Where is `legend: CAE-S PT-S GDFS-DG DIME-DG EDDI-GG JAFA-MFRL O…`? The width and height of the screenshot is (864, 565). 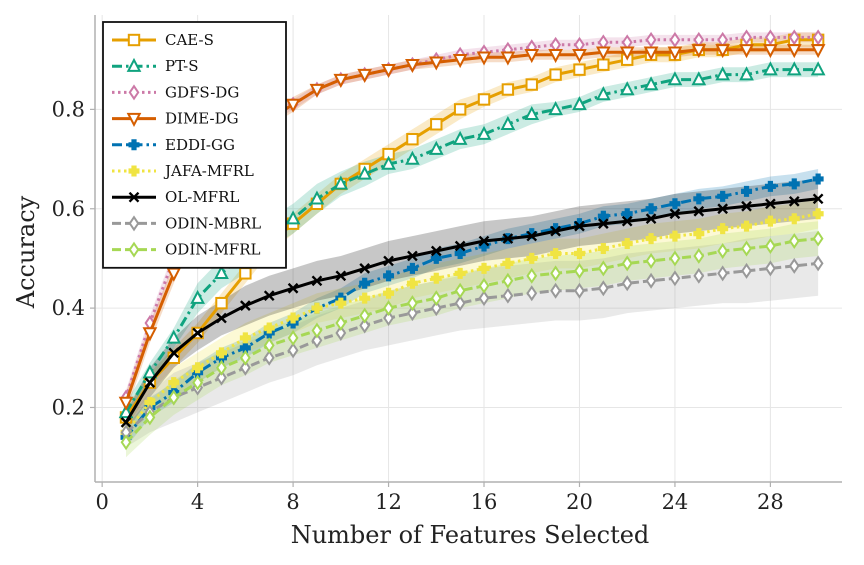
legend: CAE-S PT-S GDFS-DG DIME-DG EDDI-GG JAFA-MFRL O… is located at coordinates (194, 145).